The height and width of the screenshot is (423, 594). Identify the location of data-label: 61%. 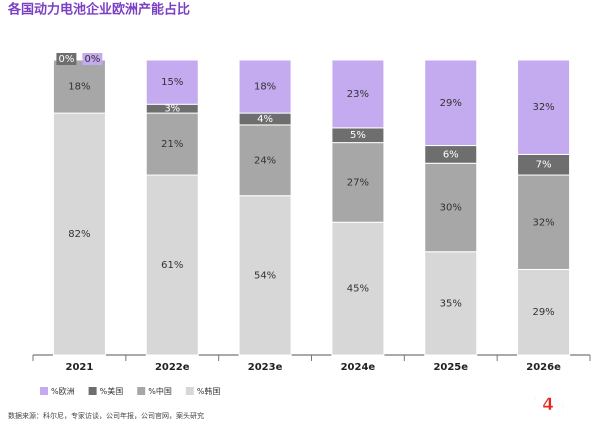
(172, 265).